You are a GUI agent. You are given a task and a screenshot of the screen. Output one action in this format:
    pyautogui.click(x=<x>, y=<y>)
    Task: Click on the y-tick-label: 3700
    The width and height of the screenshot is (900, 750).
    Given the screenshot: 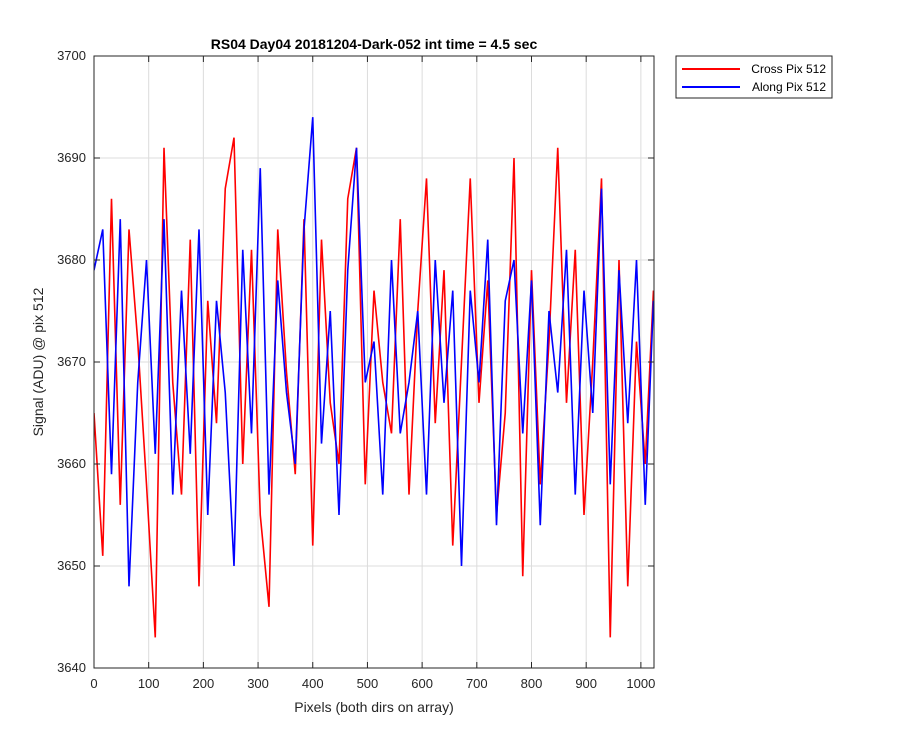 What is the action you would take?
    pyautogui.click(x=71, y=55)
    